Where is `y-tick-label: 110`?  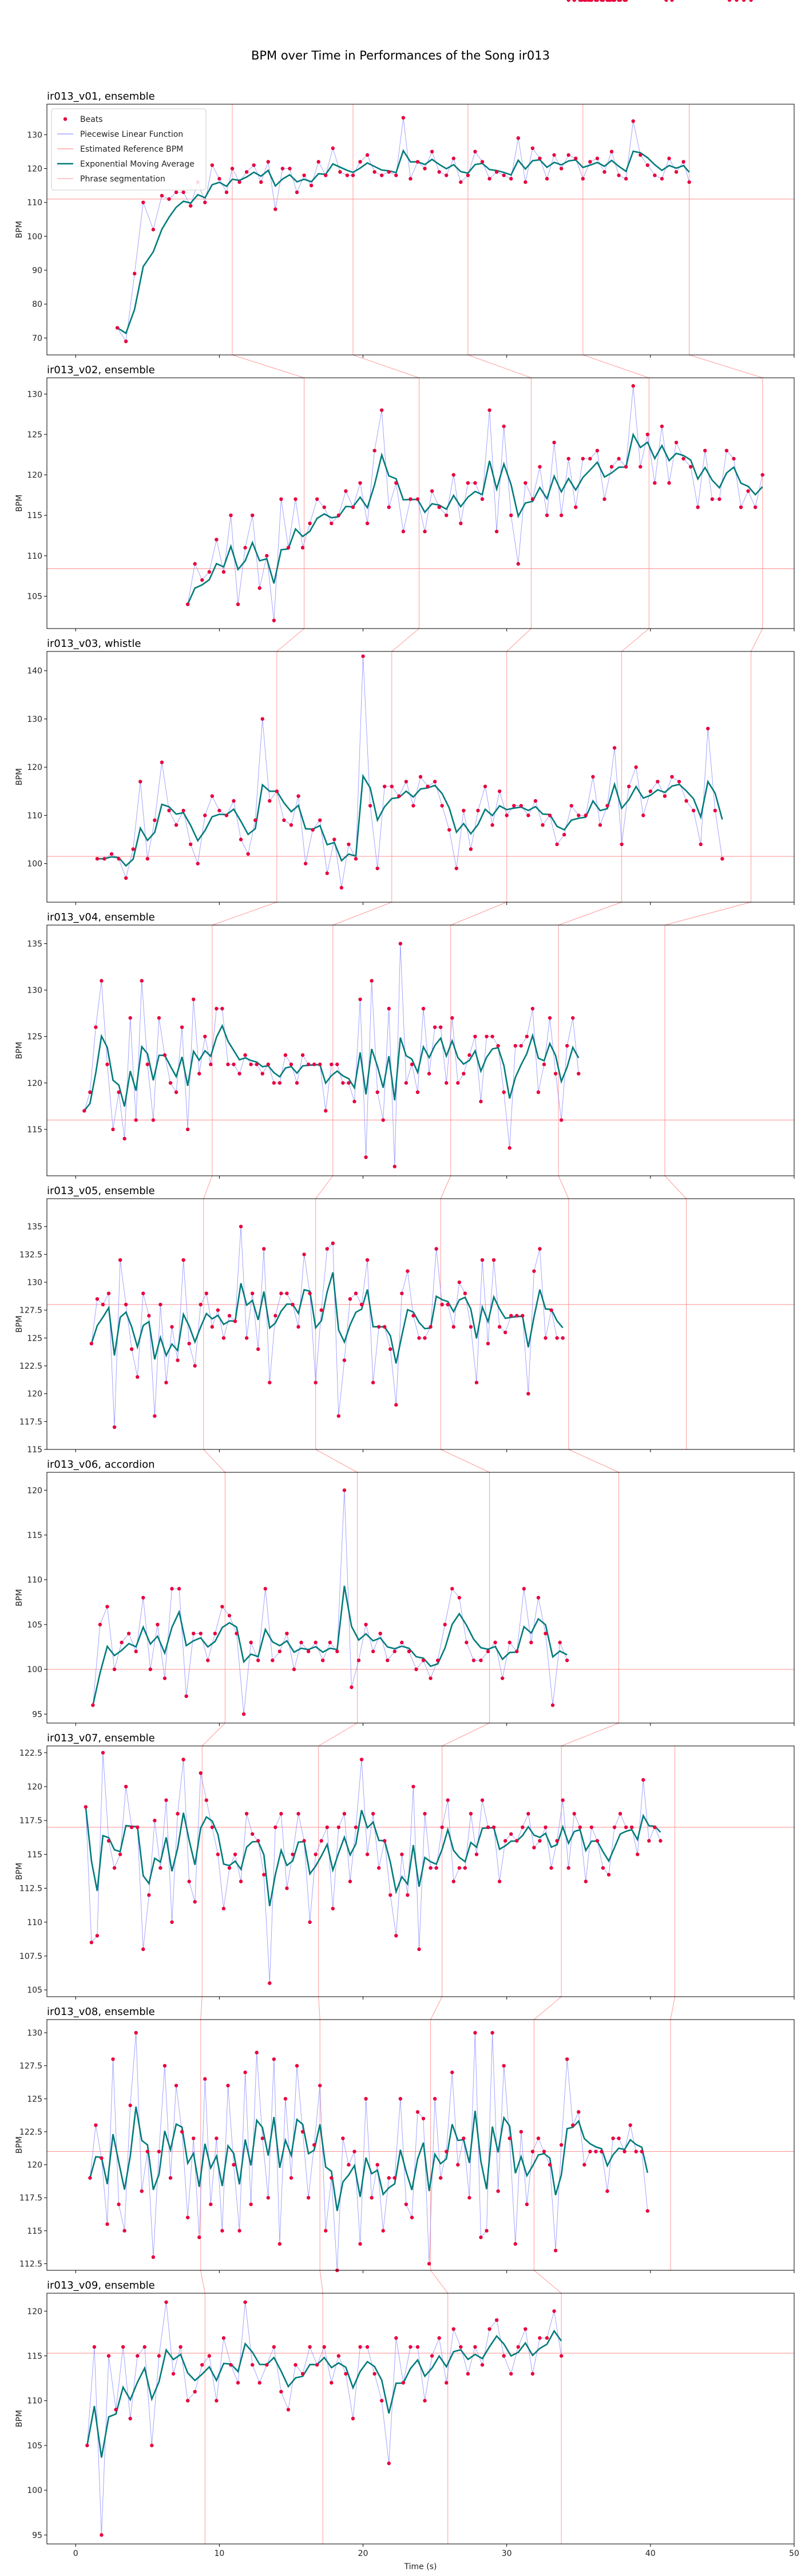 y-tick-label: 110 is located at coordinates (35, 203).